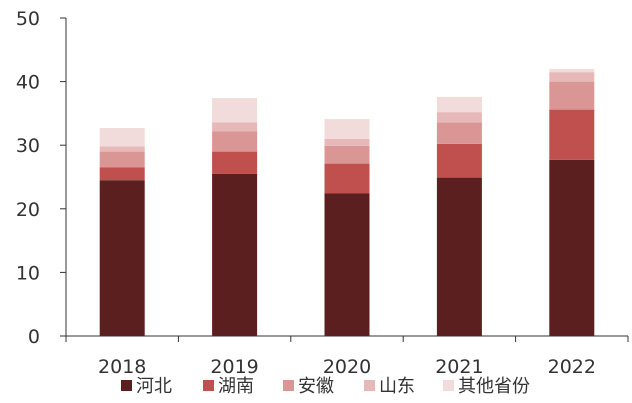 Image resolution: width=632 pixels, height=403 pixels. I want to click on bar-segment-2018-s2, so click(122, 160).